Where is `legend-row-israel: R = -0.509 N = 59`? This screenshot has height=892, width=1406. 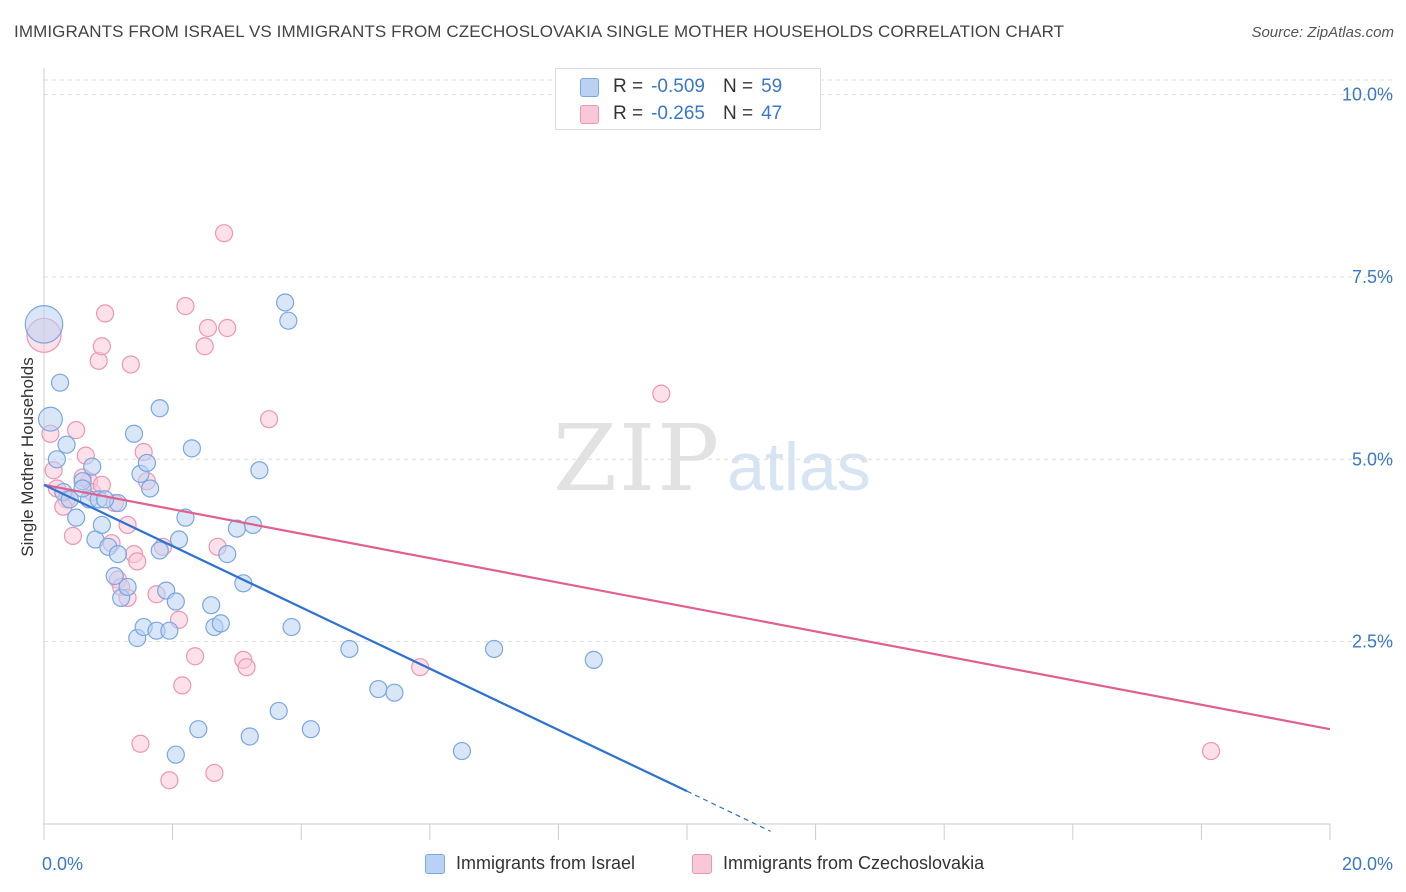 legend-row-israel: R = -0.509 N = 59 is located at coordinates (681, 87).